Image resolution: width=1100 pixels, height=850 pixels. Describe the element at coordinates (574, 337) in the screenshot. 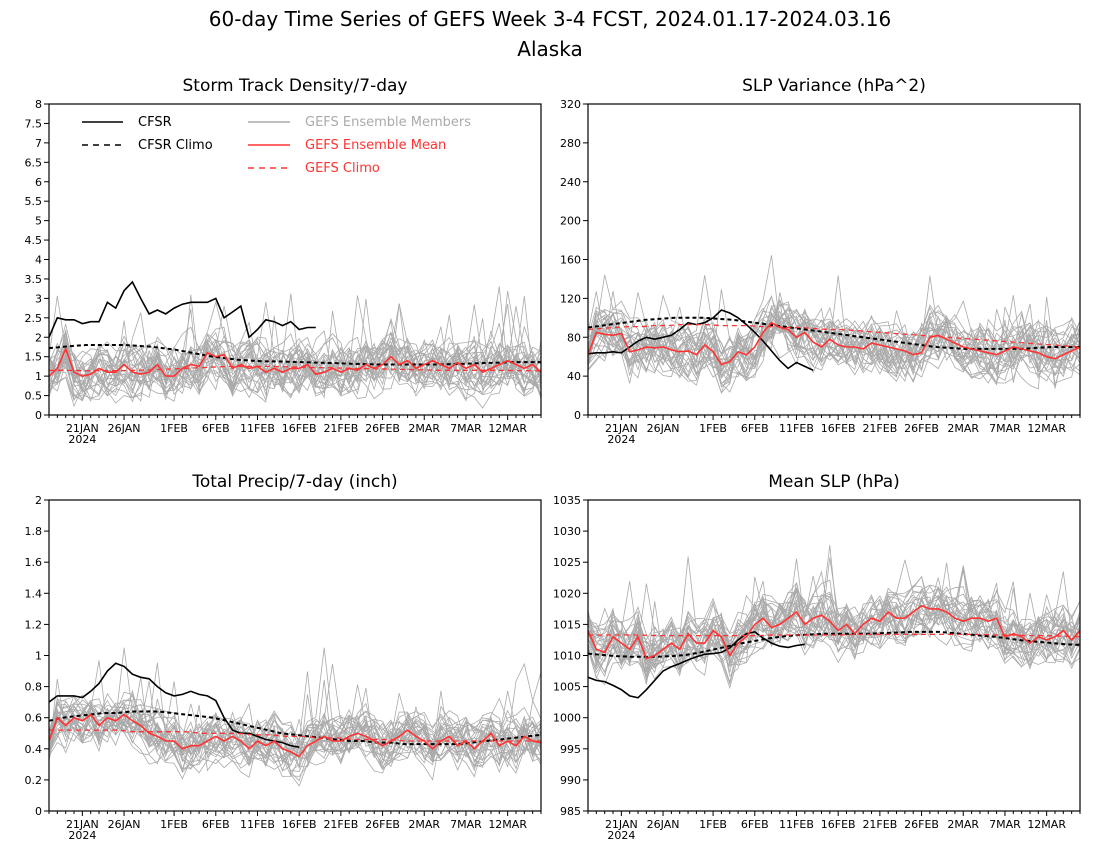

I see `y-tick-label: 80` at that location.